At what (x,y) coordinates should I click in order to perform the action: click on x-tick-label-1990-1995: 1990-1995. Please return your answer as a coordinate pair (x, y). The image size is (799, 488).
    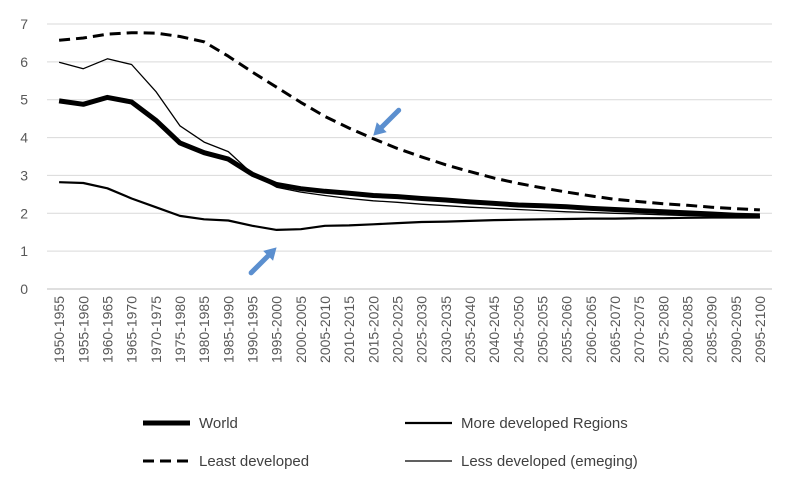
    Looking at the image, I should click on (252, 329).